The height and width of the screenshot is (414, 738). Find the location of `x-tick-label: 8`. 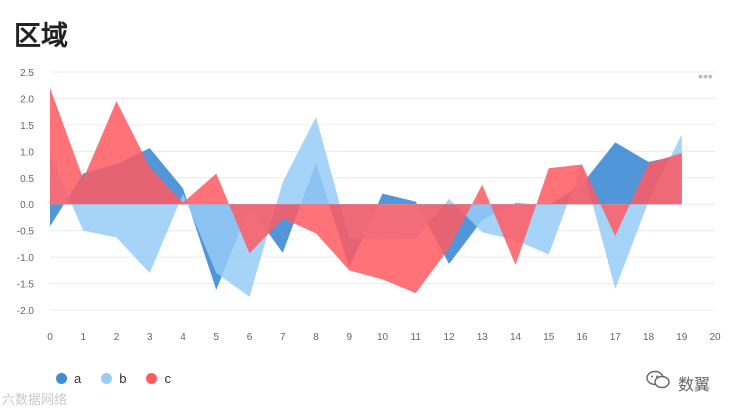

x-tick-label: 8 is located at coordinates (316, 337).